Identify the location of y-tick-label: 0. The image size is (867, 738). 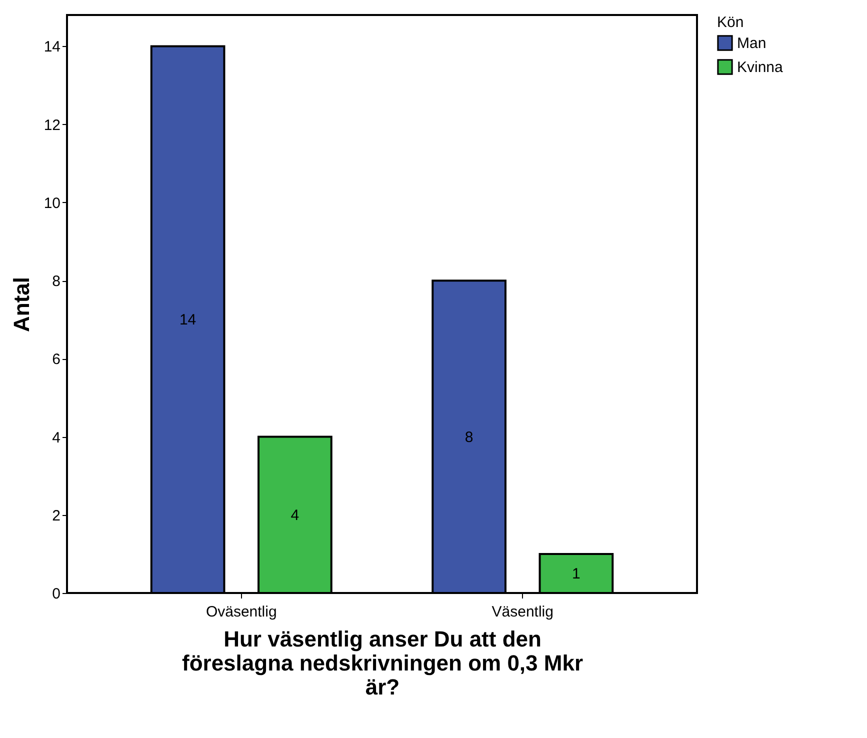
(56, 594).